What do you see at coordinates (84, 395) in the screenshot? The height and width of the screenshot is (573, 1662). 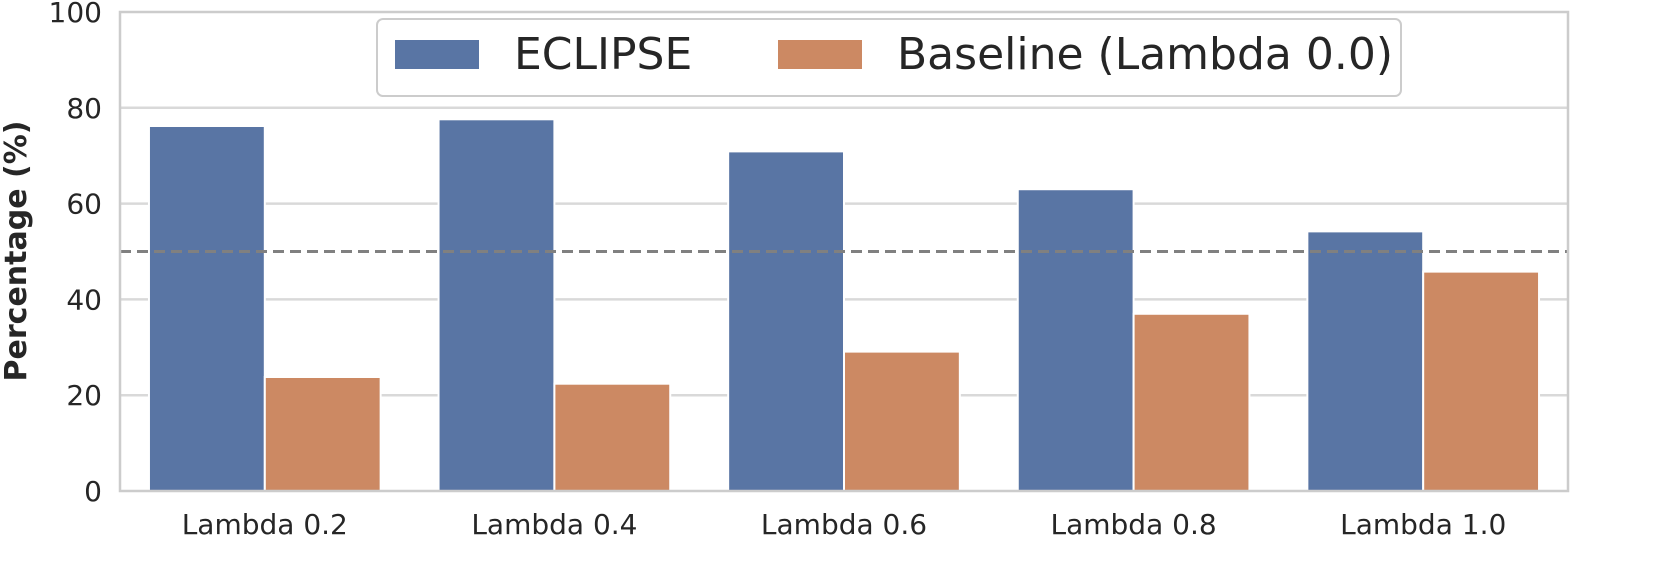 I see `y-tick-label: 20` at bounding box center [84, 395].